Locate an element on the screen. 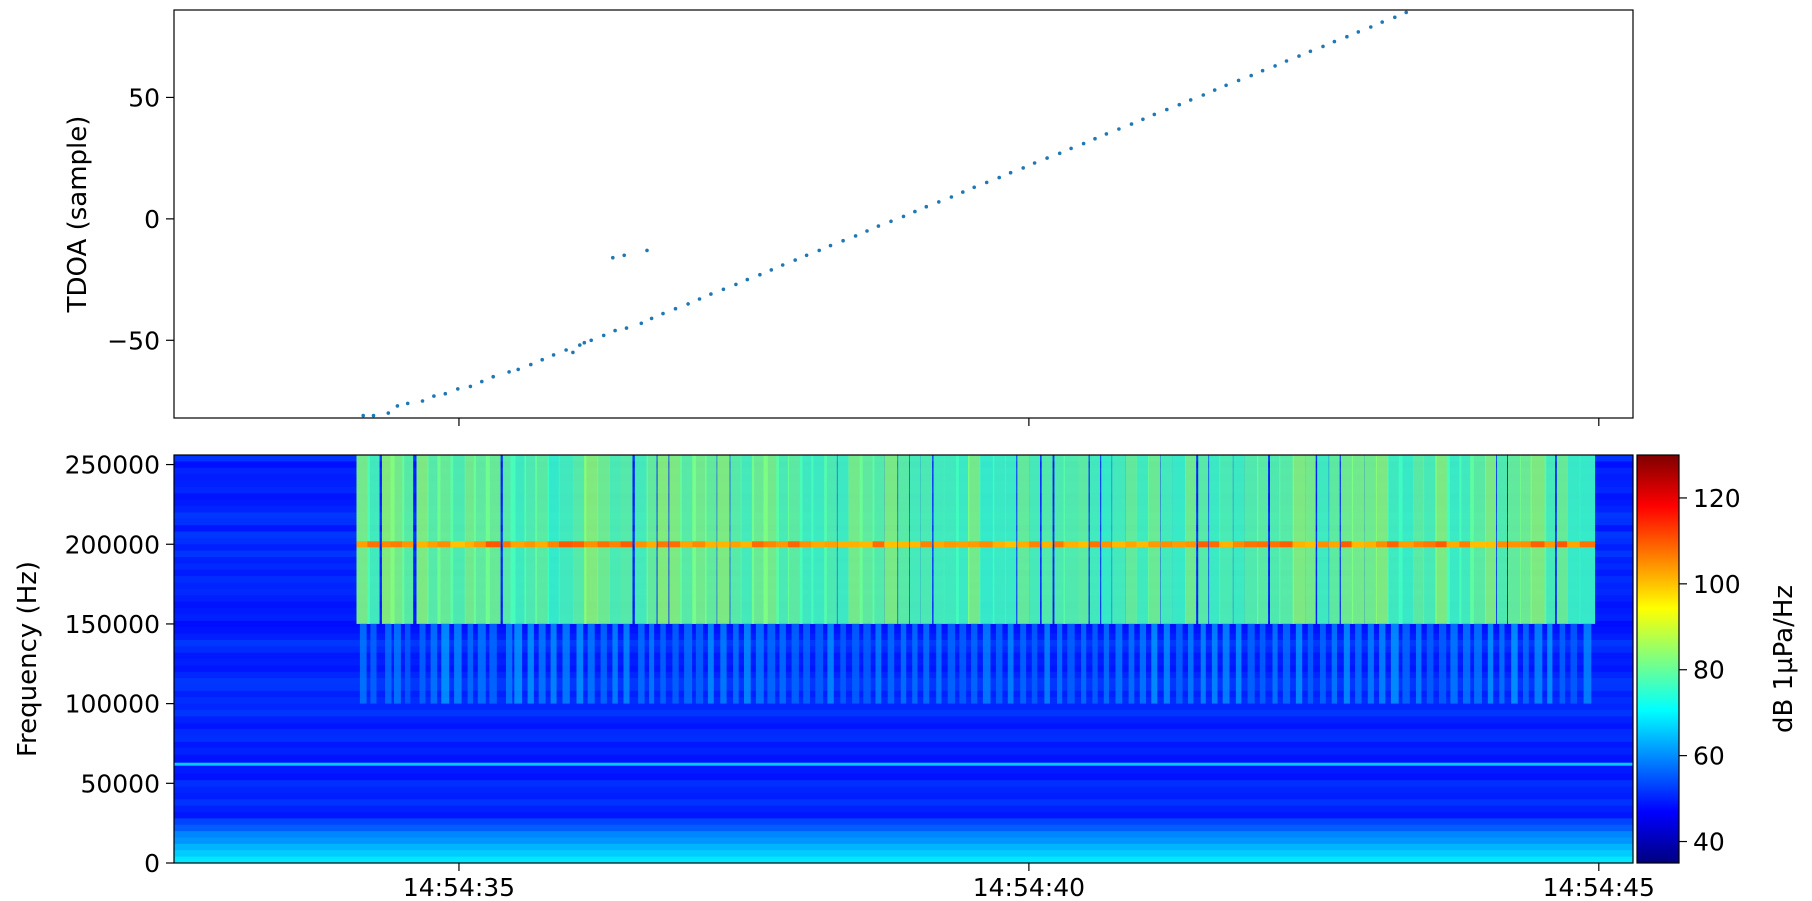  colorbar-tick-label: 40 is located at coordinates (1709, 842).